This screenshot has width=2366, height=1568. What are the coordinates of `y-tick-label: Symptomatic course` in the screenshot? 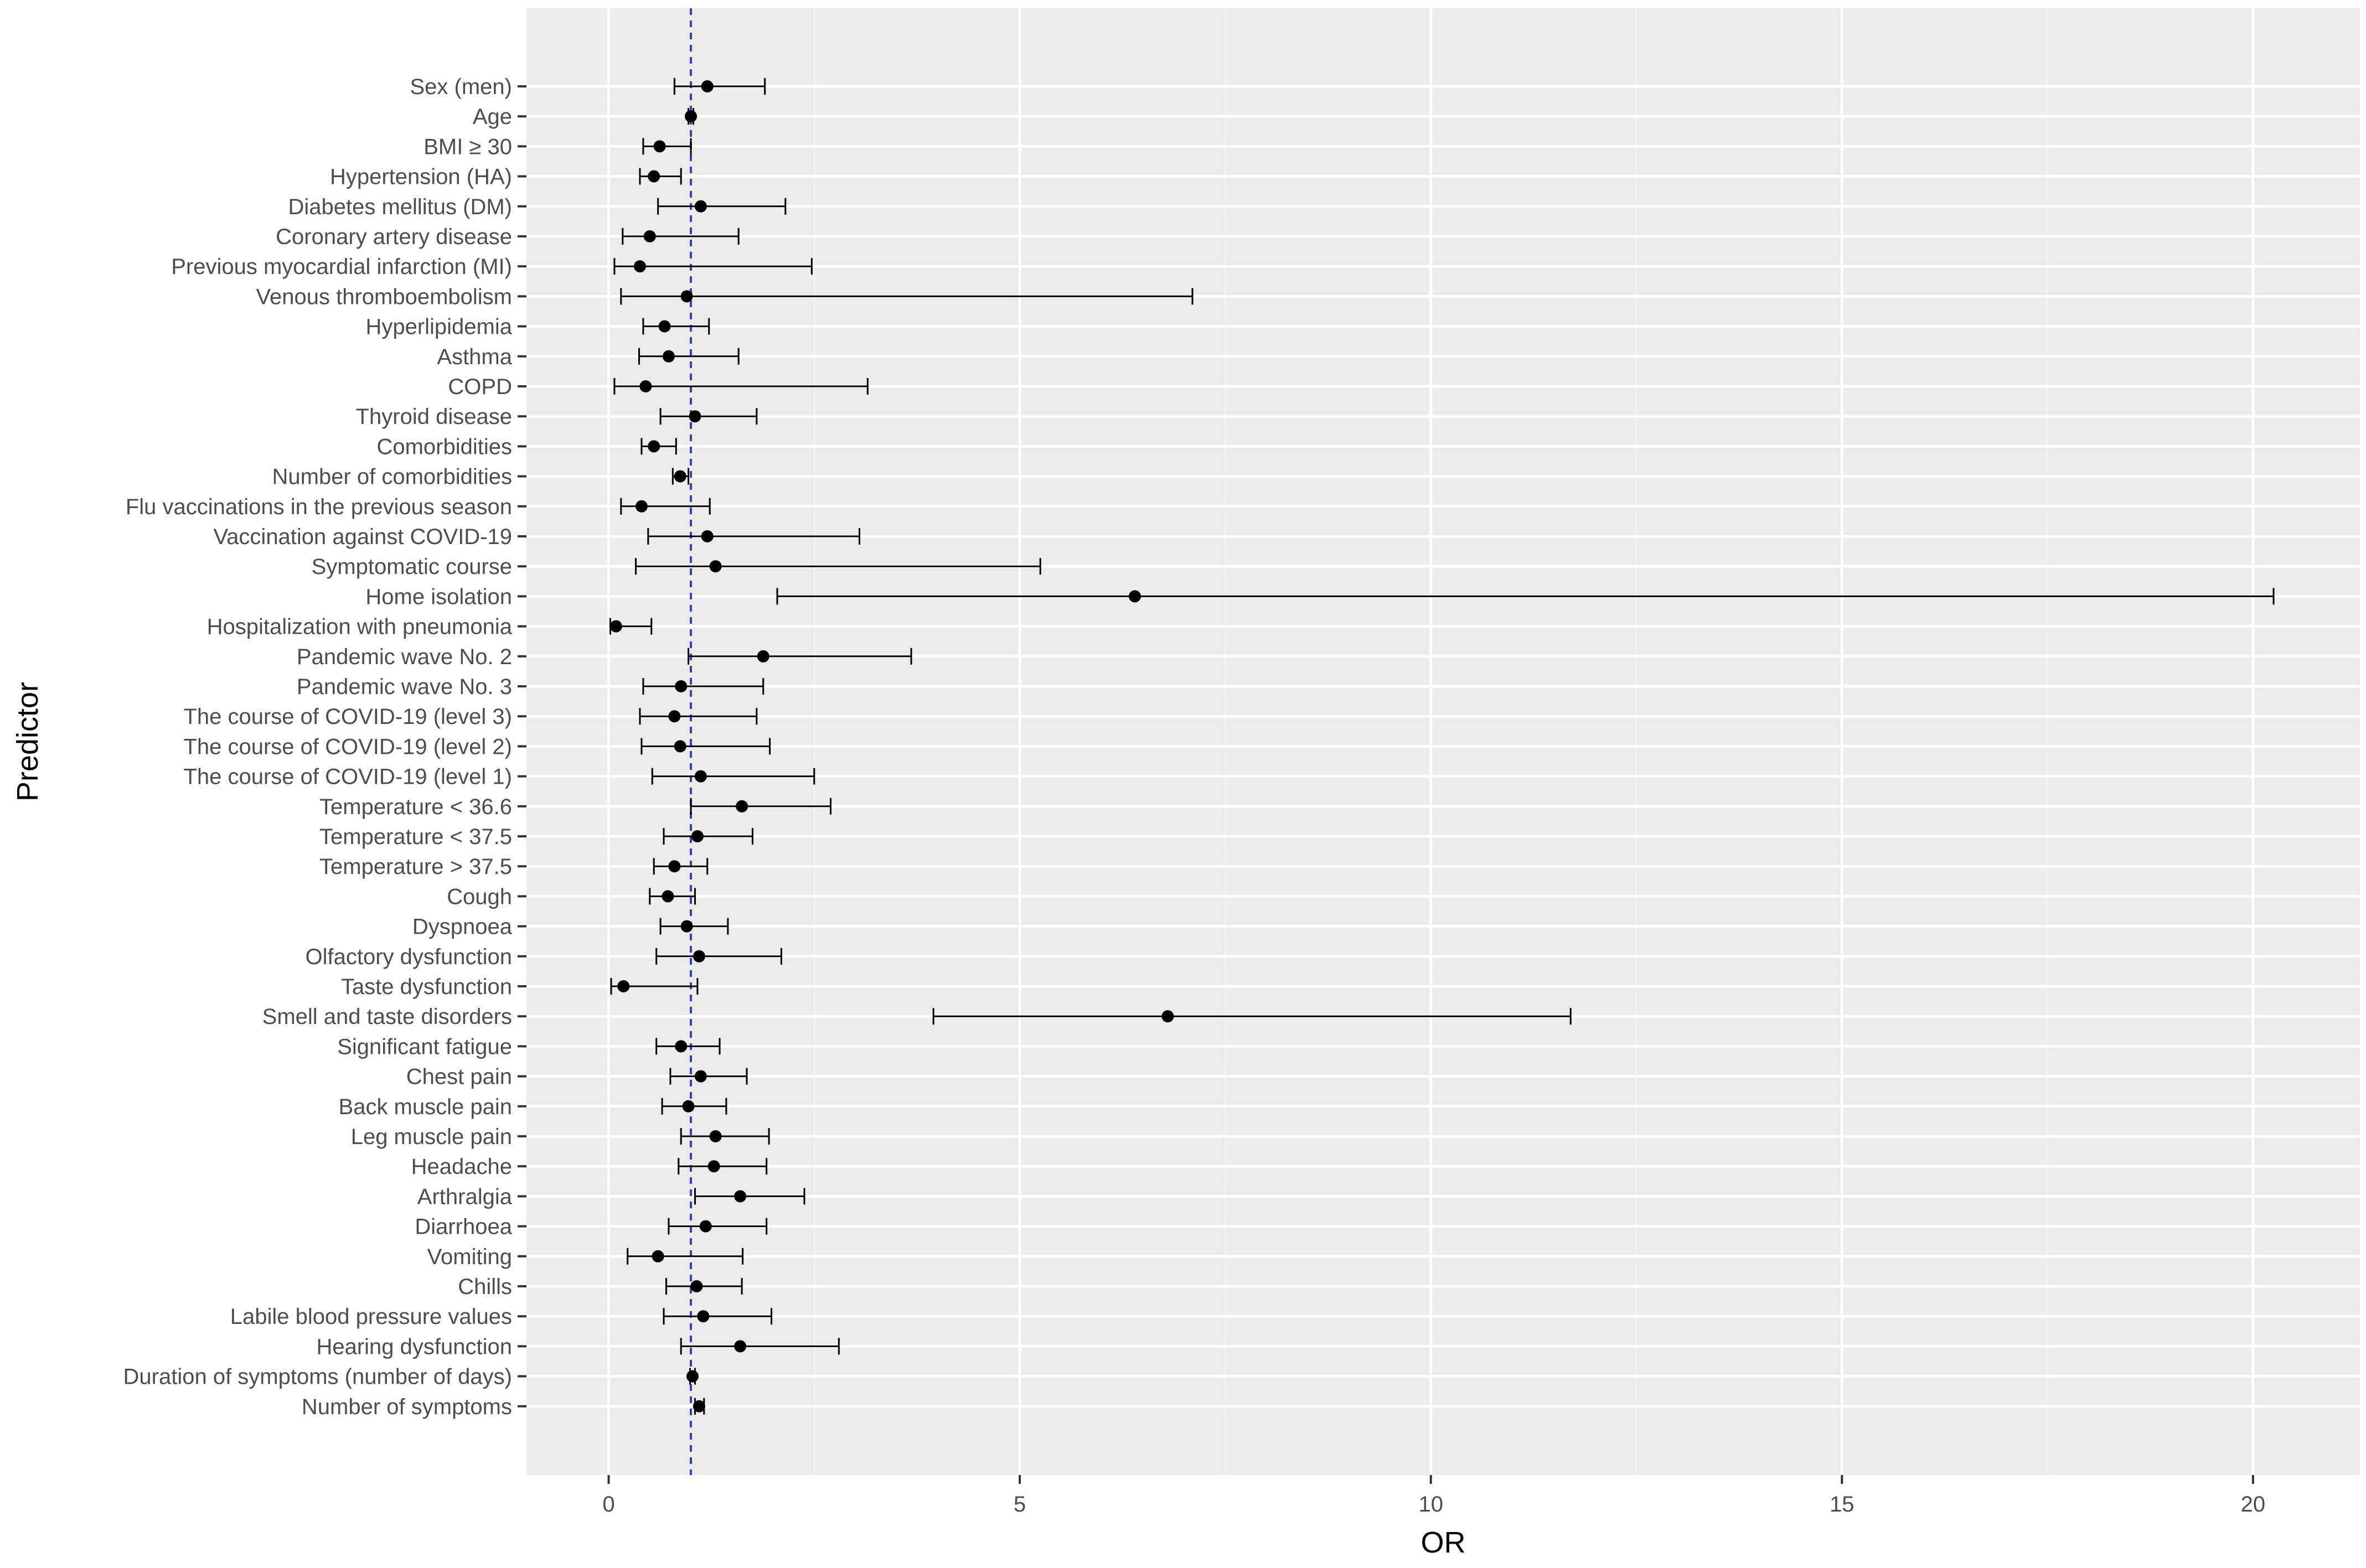 It's located at (412, 567).